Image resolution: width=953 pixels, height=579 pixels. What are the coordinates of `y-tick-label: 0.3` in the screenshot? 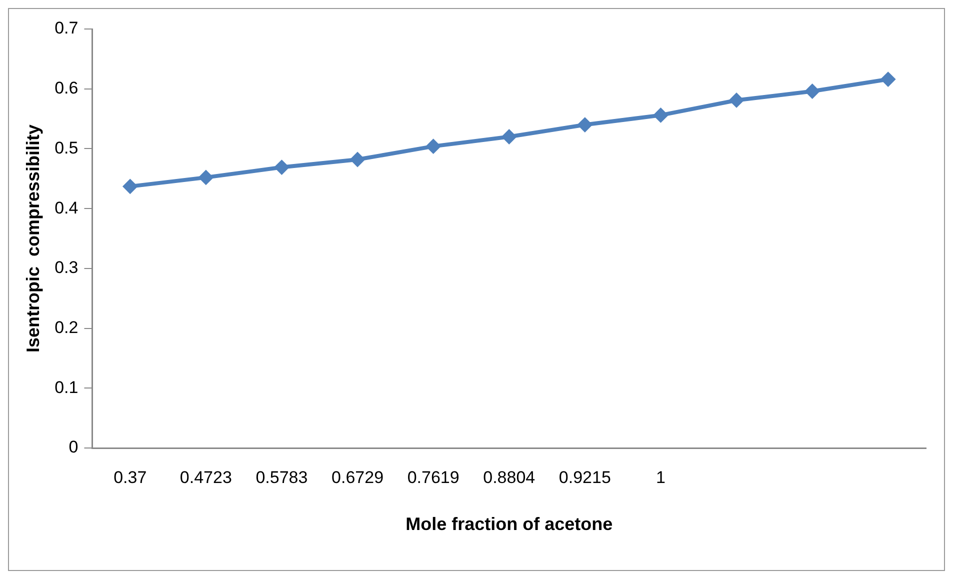 It's located at (66, 268).